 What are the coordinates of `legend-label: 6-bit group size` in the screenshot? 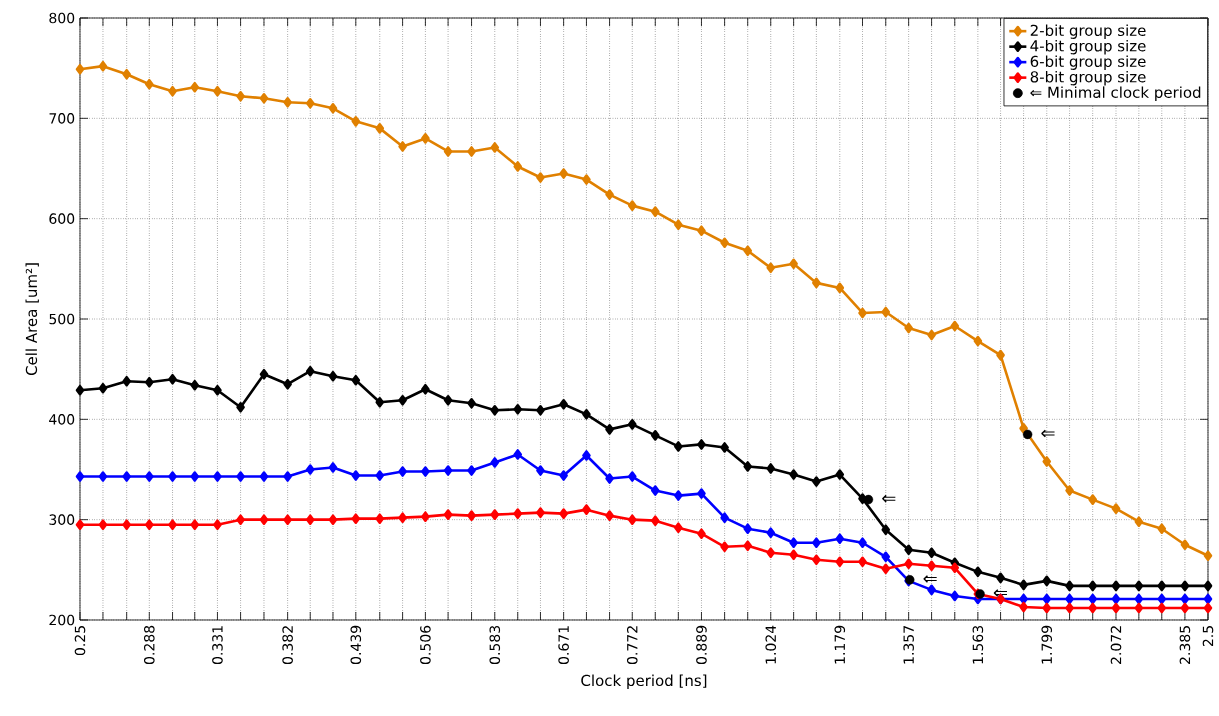 It's located at (1088, 62).